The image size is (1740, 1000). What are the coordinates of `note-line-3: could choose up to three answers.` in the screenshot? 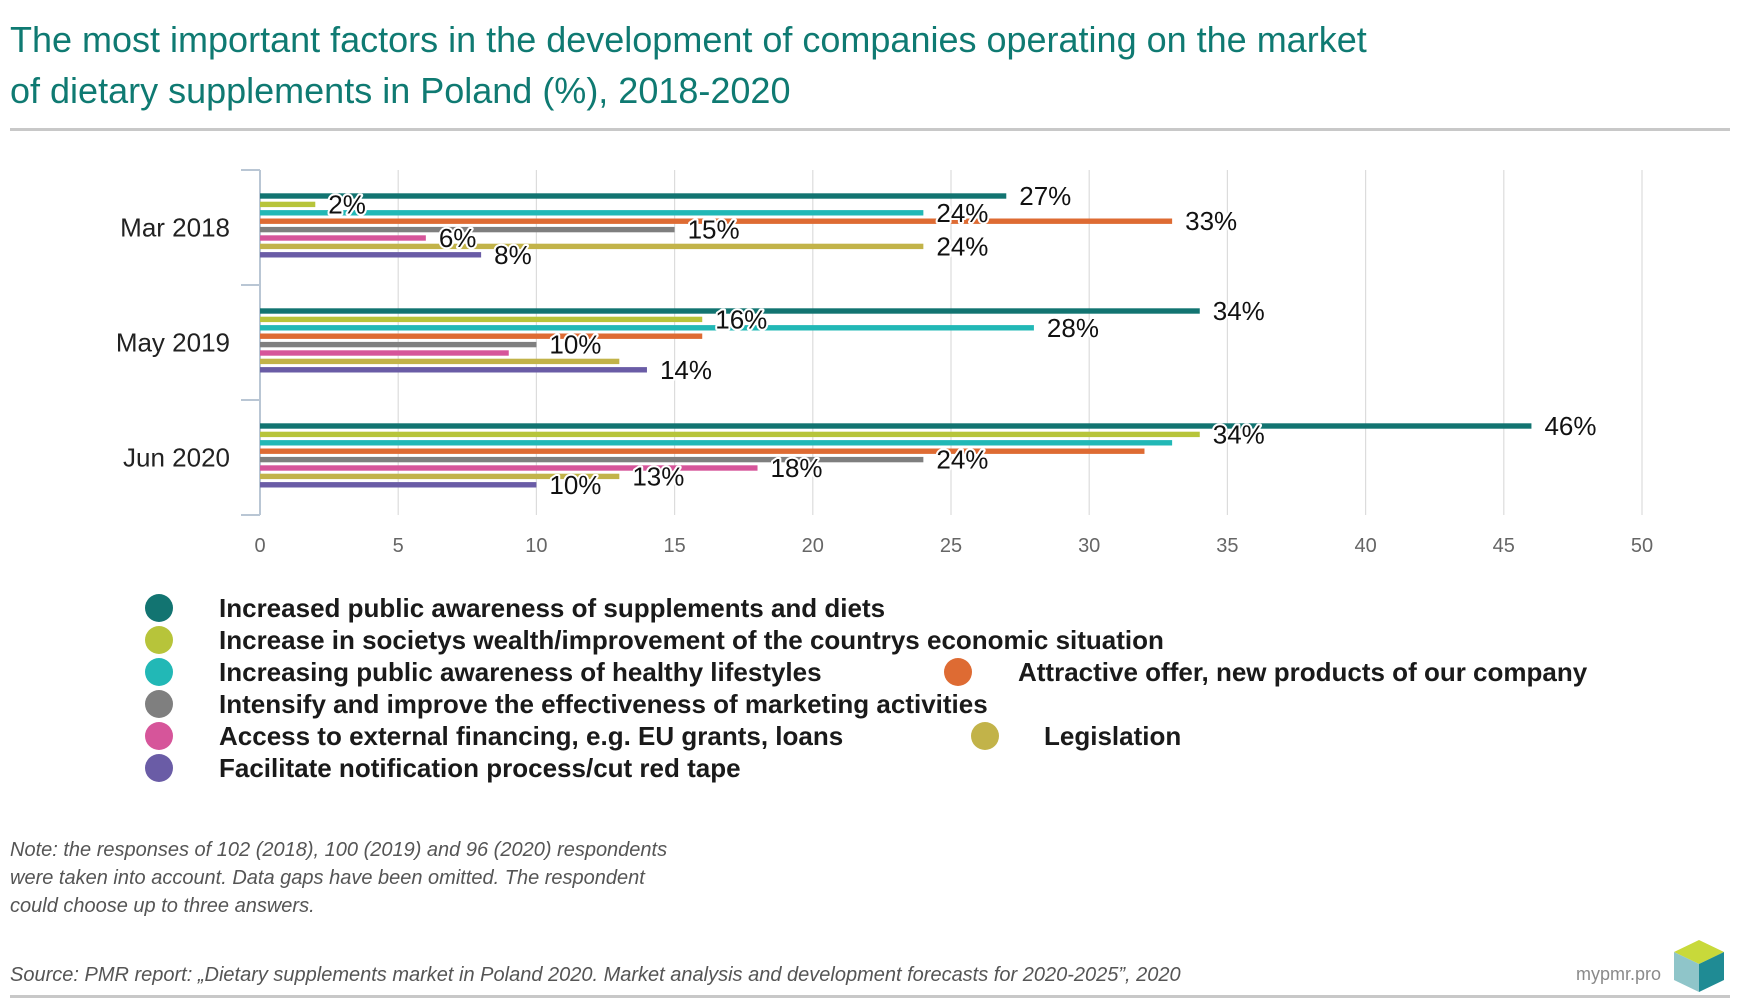 It's located at (162, 906).